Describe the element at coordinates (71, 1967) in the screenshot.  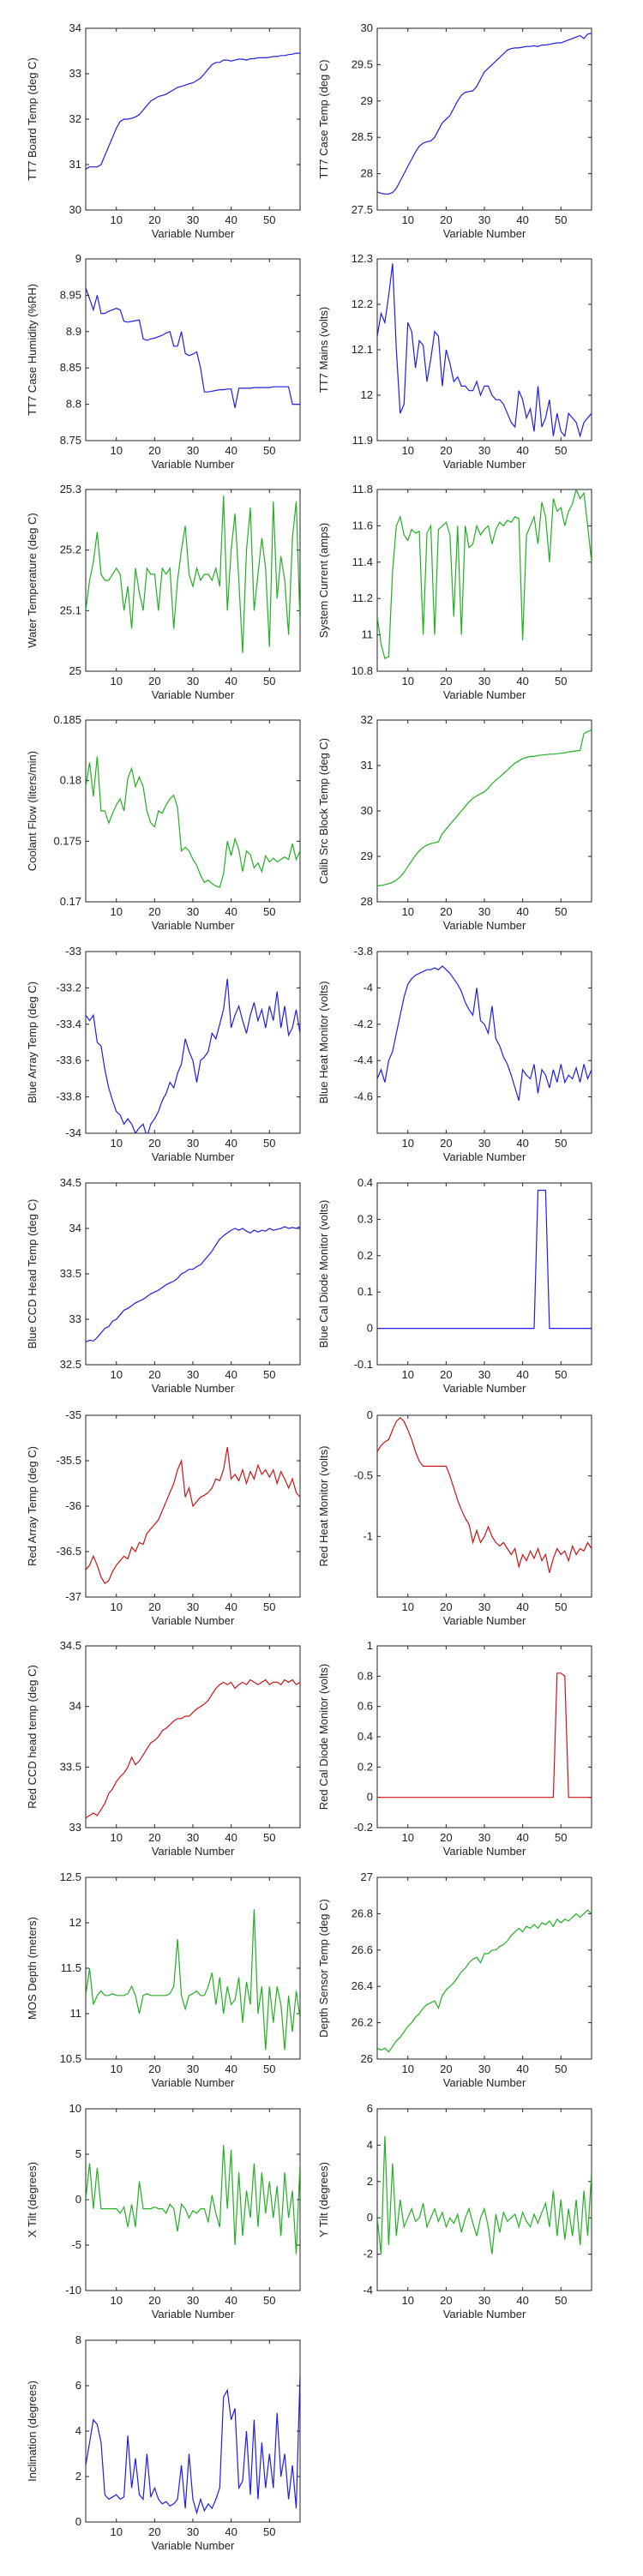
I see `y-tick-label: 11.5` at that location.